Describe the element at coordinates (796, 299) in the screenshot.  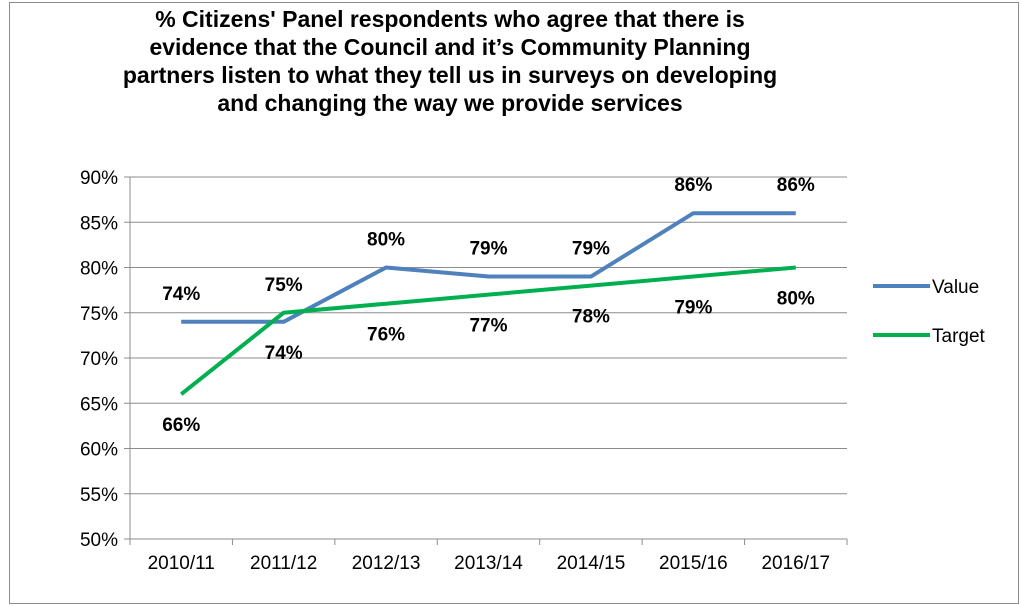
I see `data-label-target: 80%` at that location.